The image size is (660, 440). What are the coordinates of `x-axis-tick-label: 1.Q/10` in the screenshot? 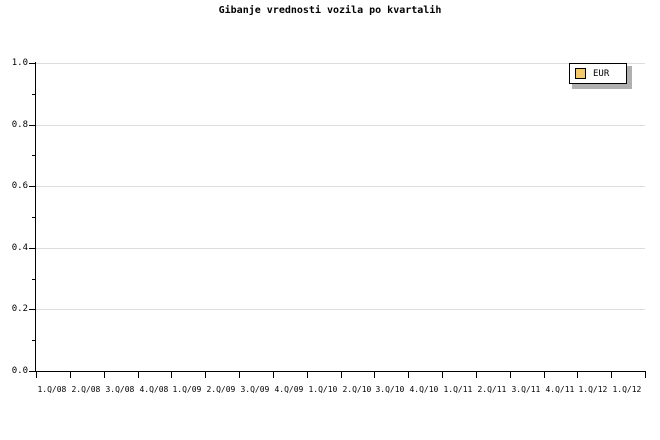 It's located at (323, 389).